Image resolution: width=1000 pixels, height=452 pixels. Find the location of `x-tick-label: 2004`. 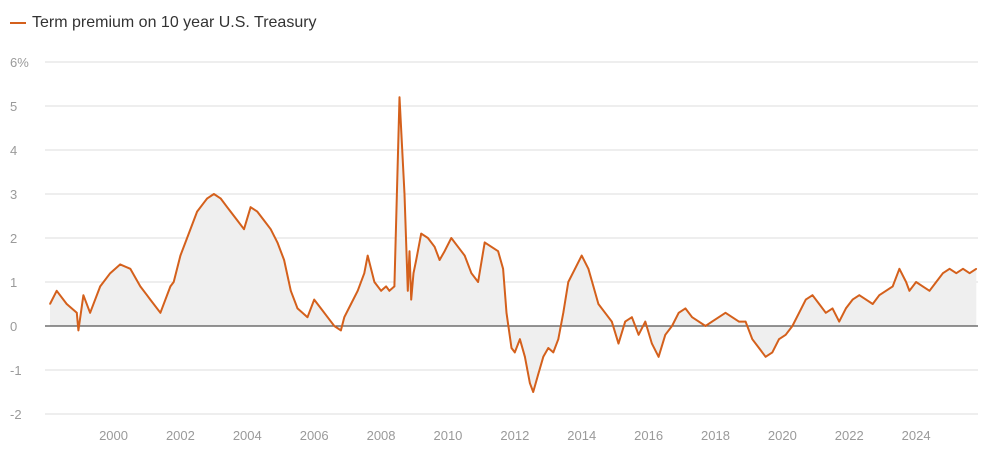

x-tick-label: 2004 is located at coordinates (247, 435).